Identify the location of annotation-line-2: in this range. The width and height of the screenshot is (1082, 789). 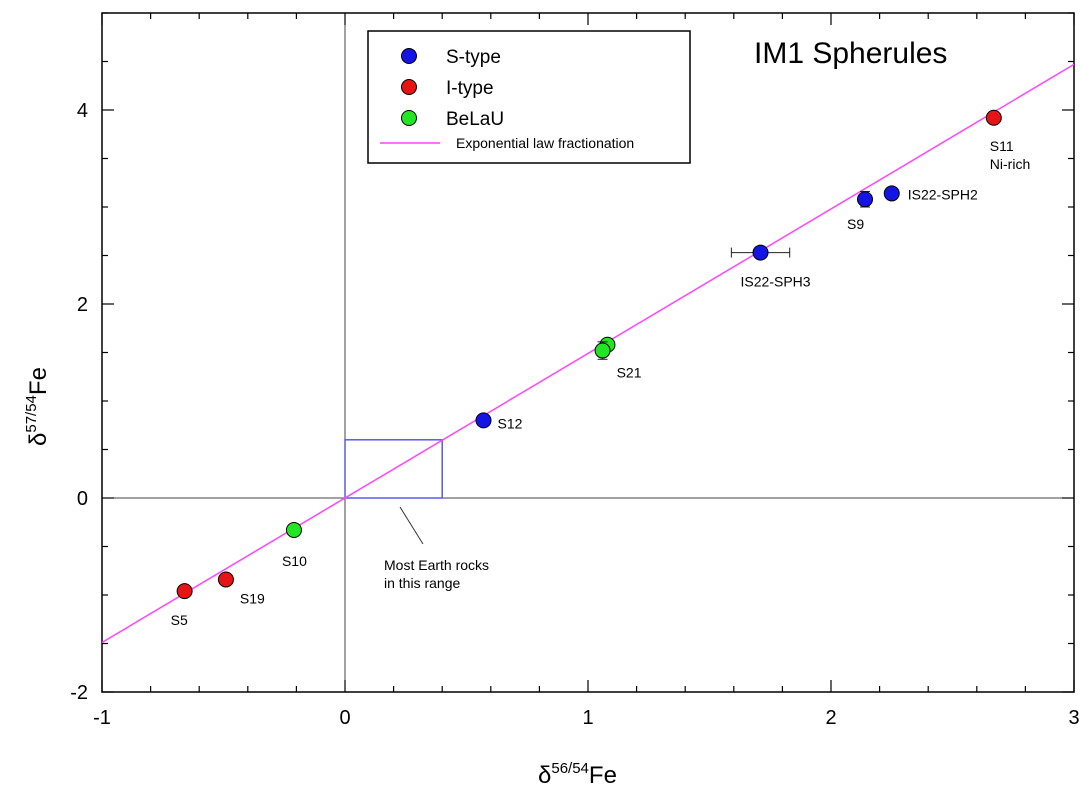
(422, 583).